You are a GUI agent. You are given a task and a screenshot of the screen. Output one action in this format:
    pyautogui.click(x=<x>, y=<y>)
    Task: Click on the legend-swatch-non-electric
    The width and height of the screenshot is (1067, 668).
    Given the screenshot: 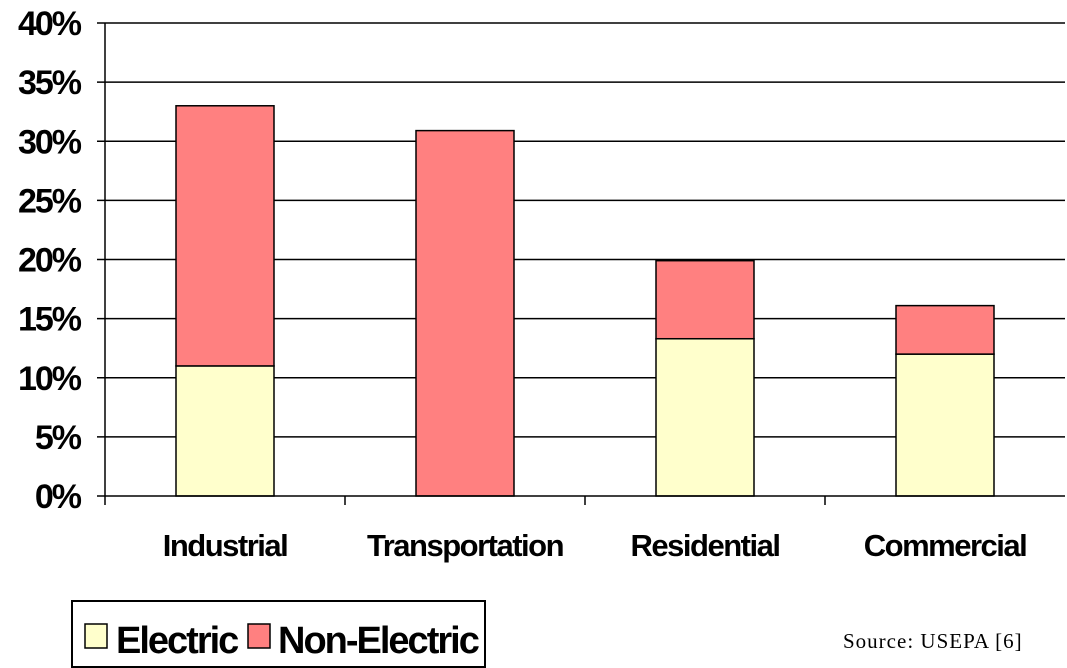 What is the action you would take?
    pyautogui.click(x=259, y=636)
    